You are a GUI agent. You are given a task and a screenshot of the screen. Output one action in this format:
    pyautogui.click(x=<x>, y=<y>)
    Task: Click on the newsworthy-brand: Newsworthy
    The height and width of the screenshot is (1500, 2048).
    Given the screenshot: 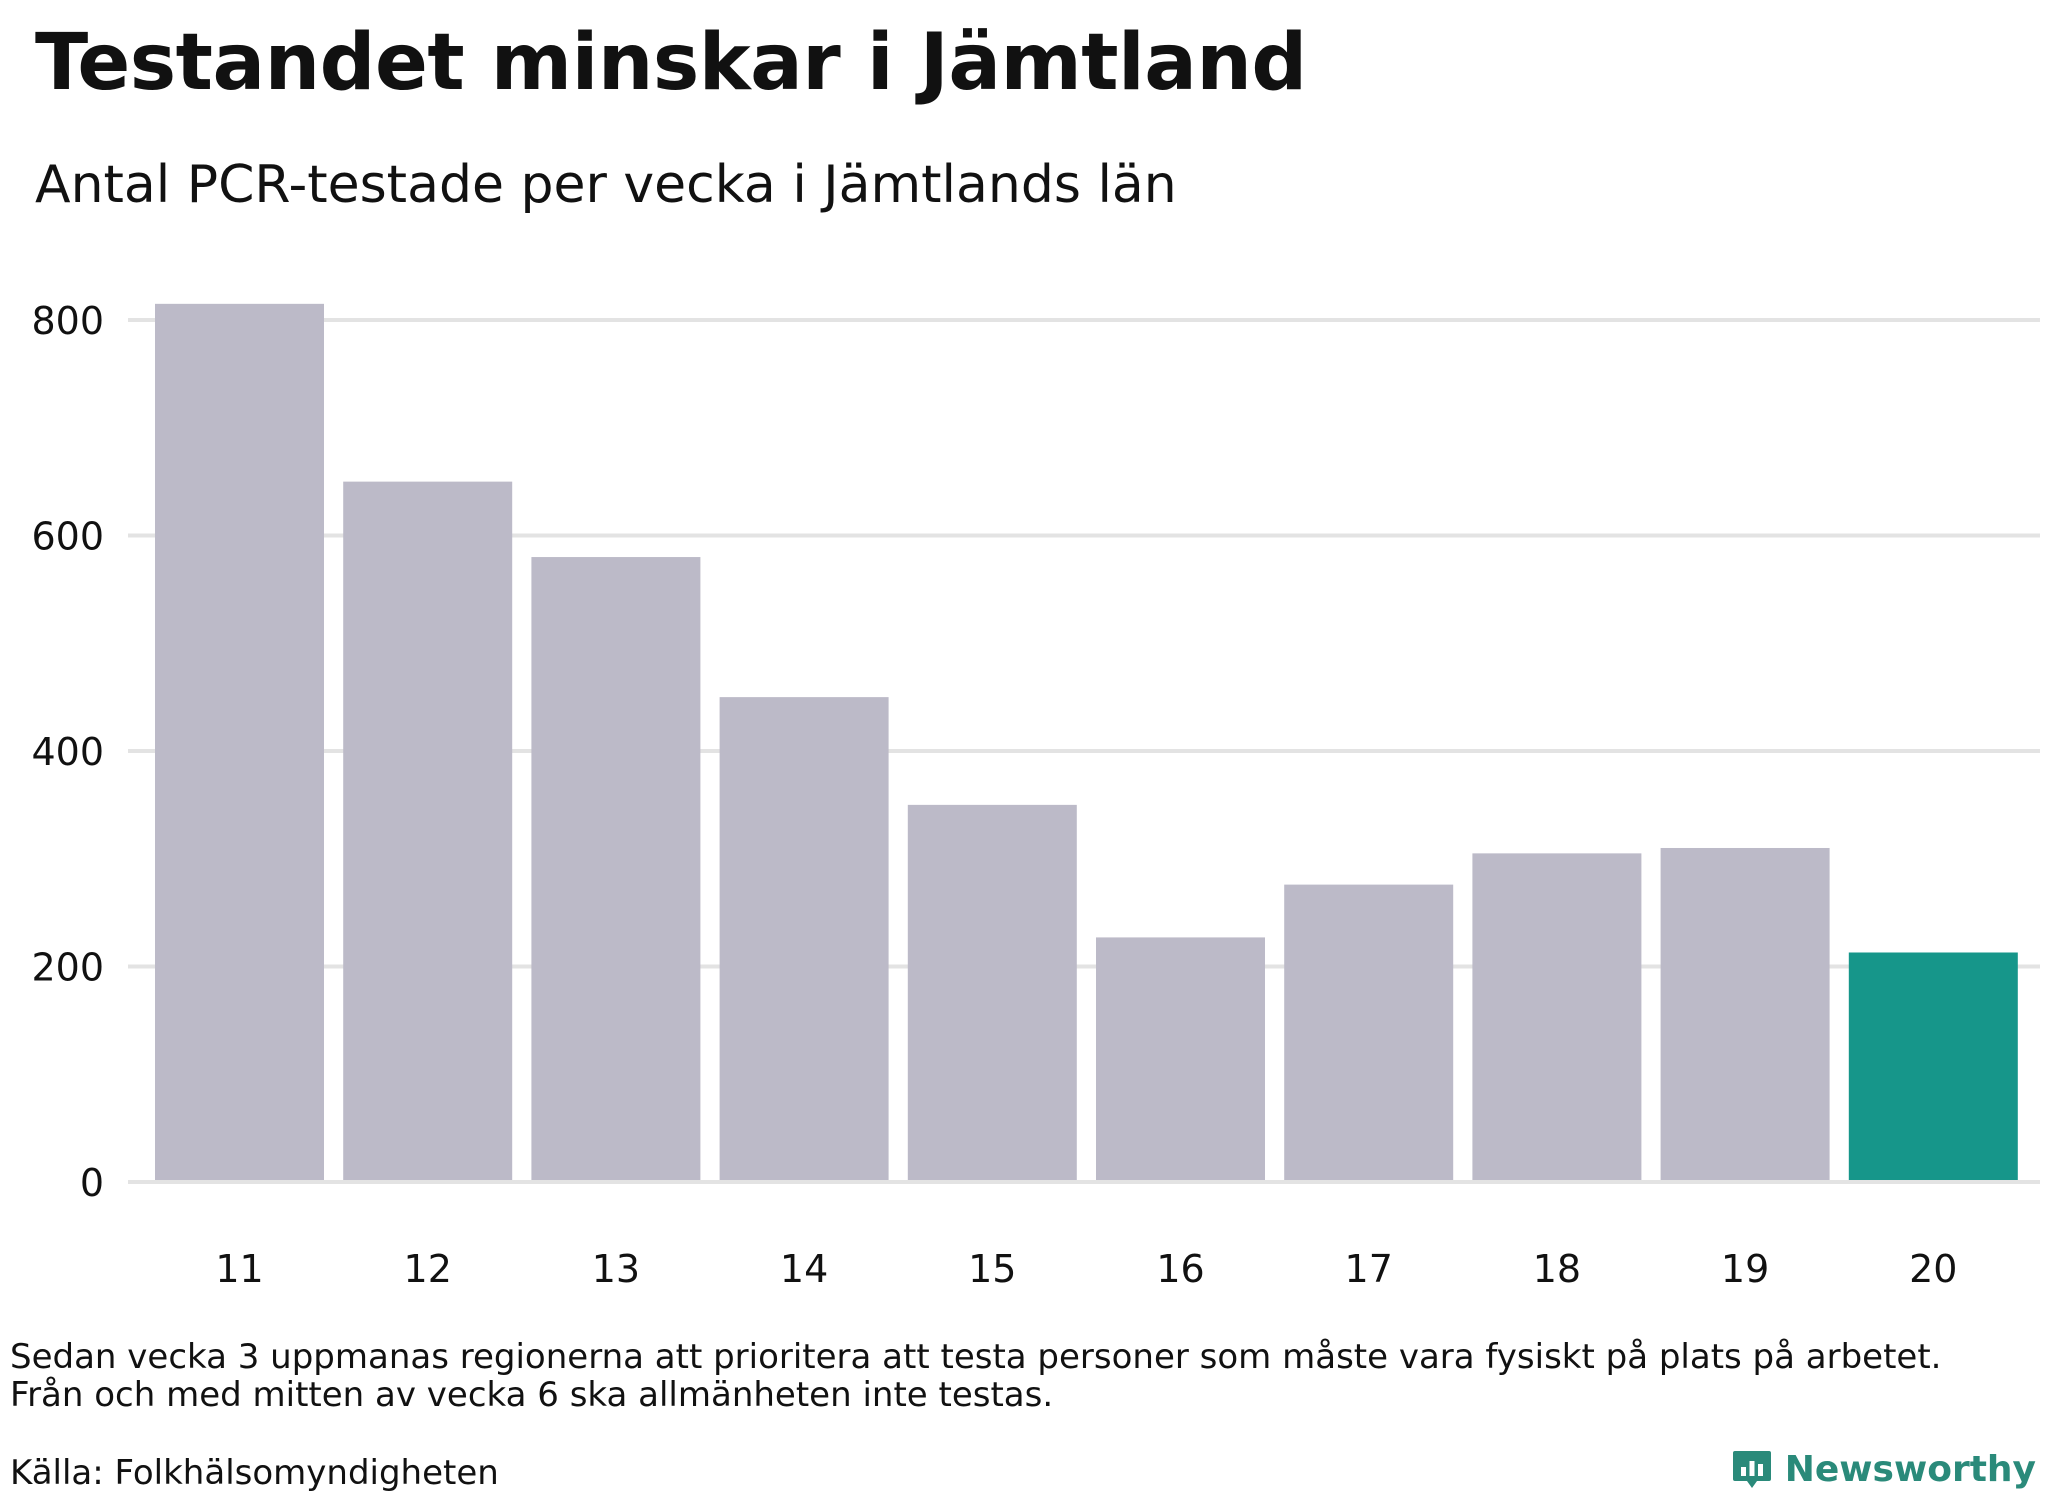 What is the action you would take?
    pyautogui.click(x=1883, y=1469)
    